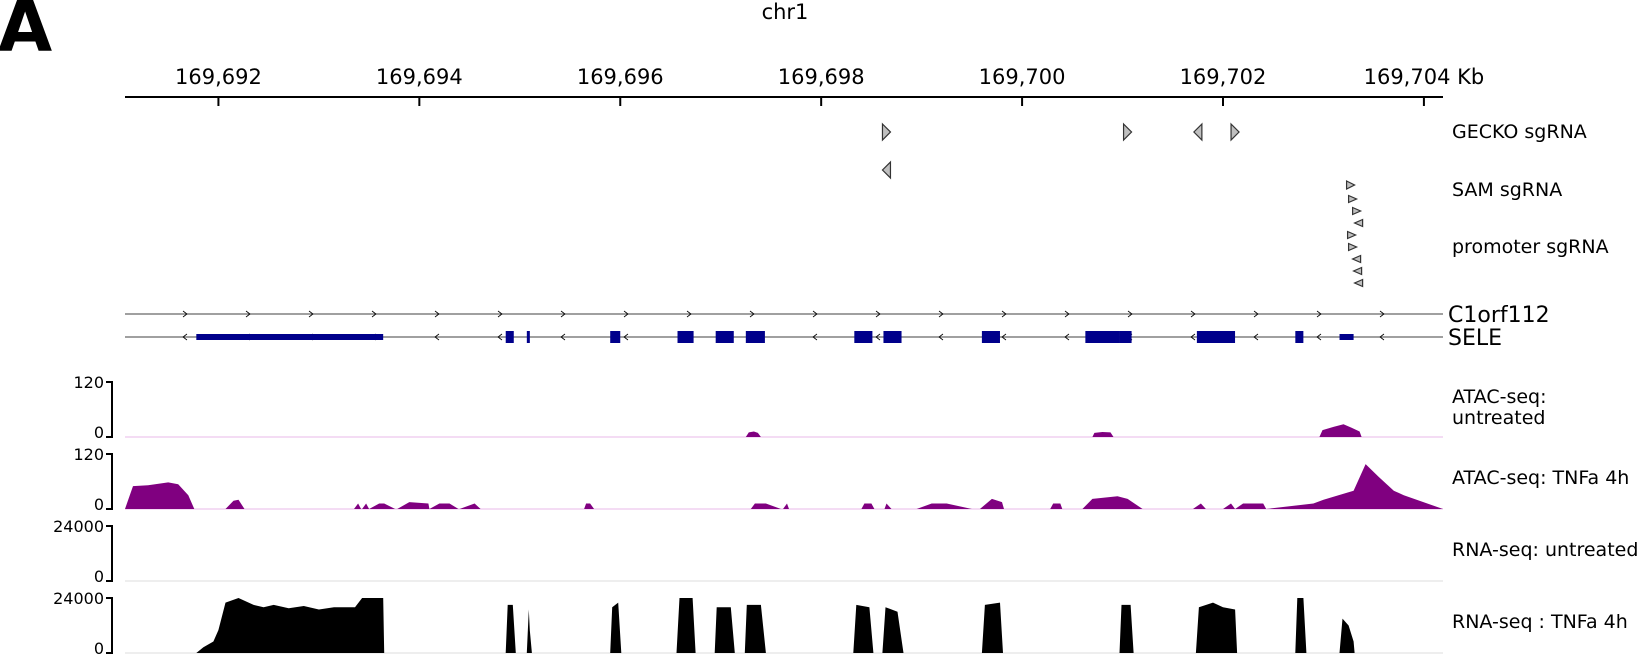 This screenshot has width=1642, height=672. I want to click on axis-tick-label: 169,696, so click(620, 77).